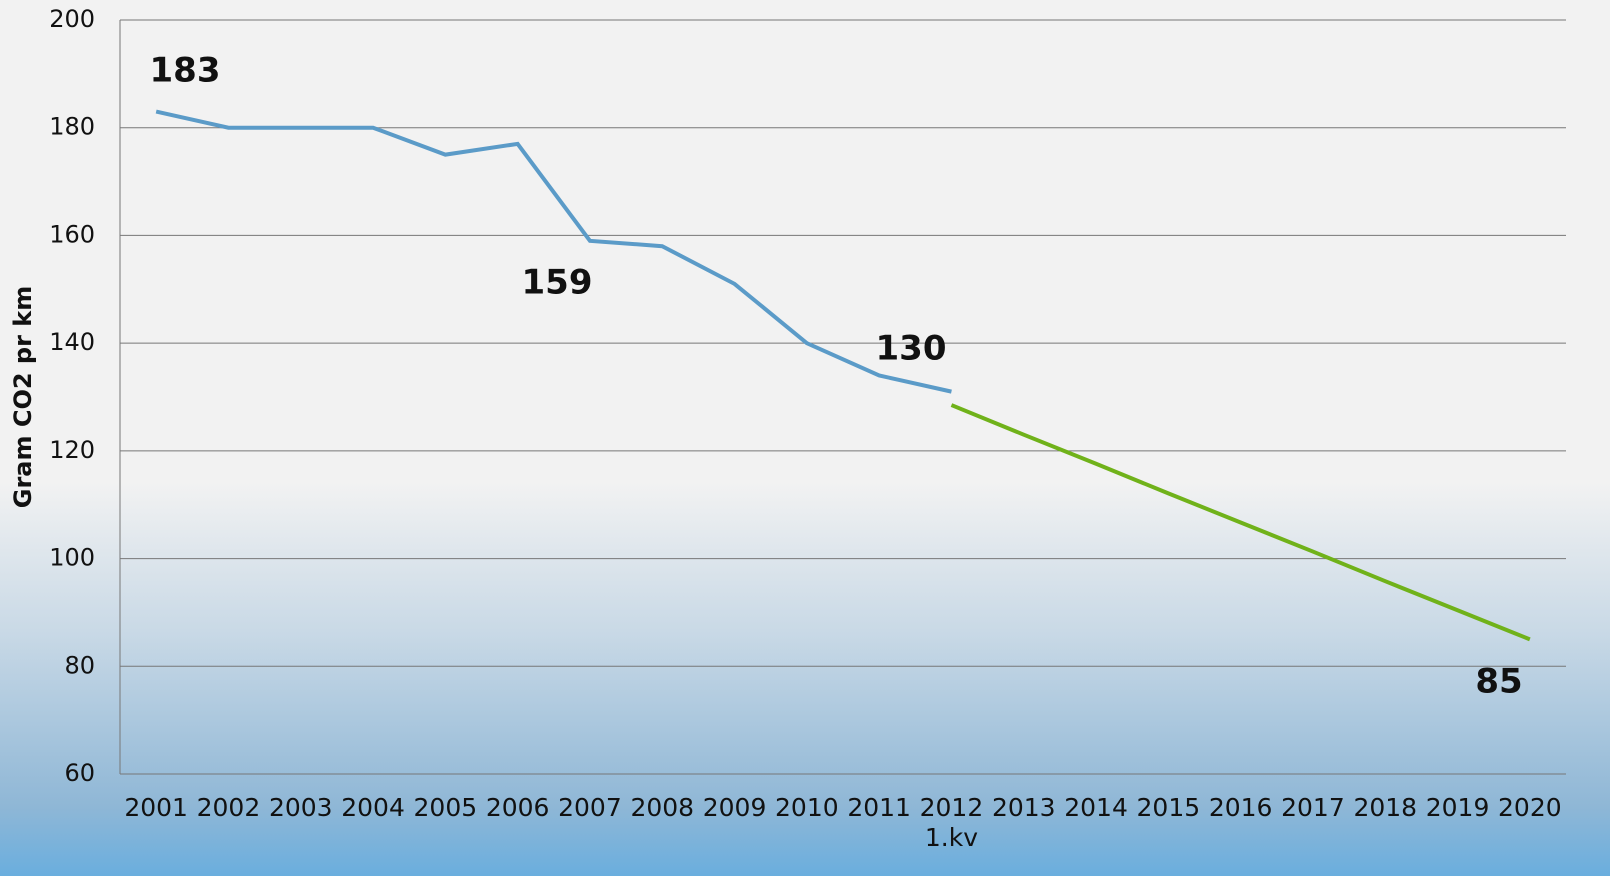 This screenshot has height=876, width=1610. I want to click on x-tick-label: 2020, so click(1530, 807).